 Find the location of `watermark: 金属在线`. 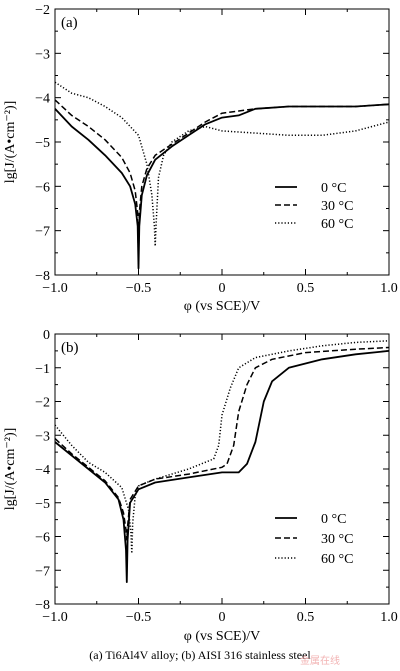

watermark: 金属在线 is located at coordinates (320, 661).